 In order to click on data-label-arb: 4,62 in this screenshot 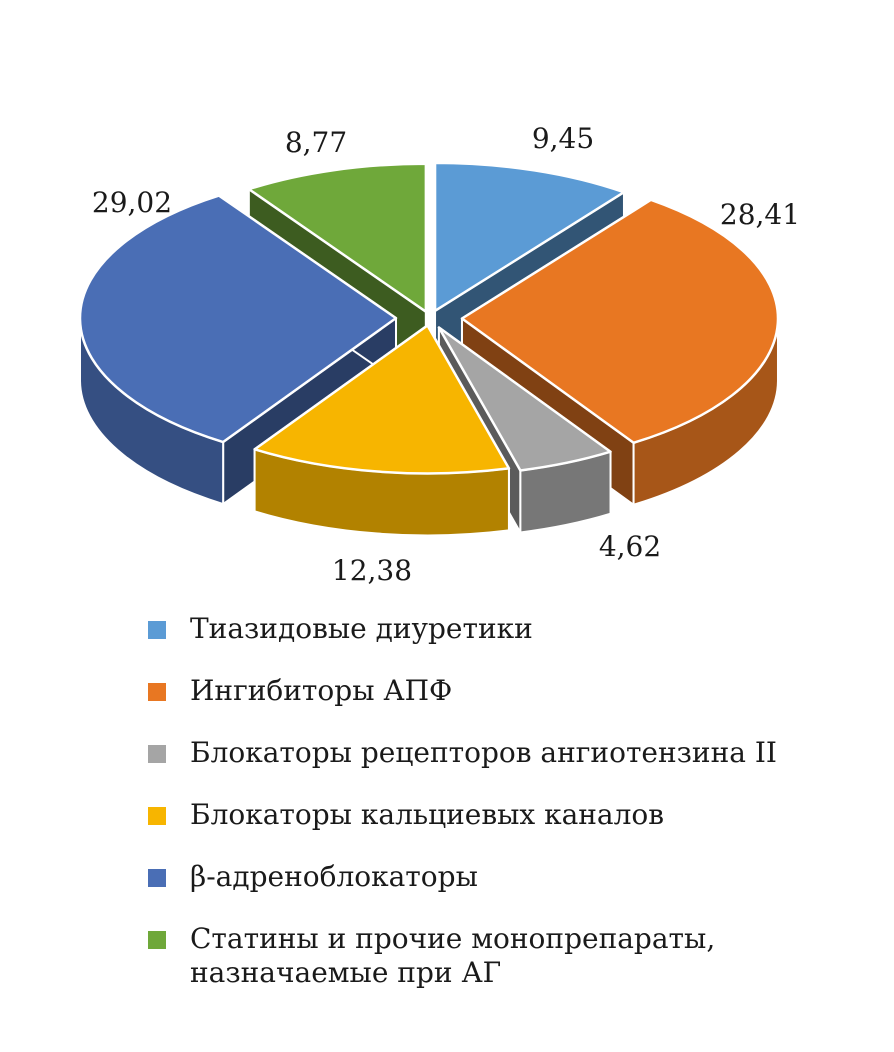, I will do `click(630, 546)`.